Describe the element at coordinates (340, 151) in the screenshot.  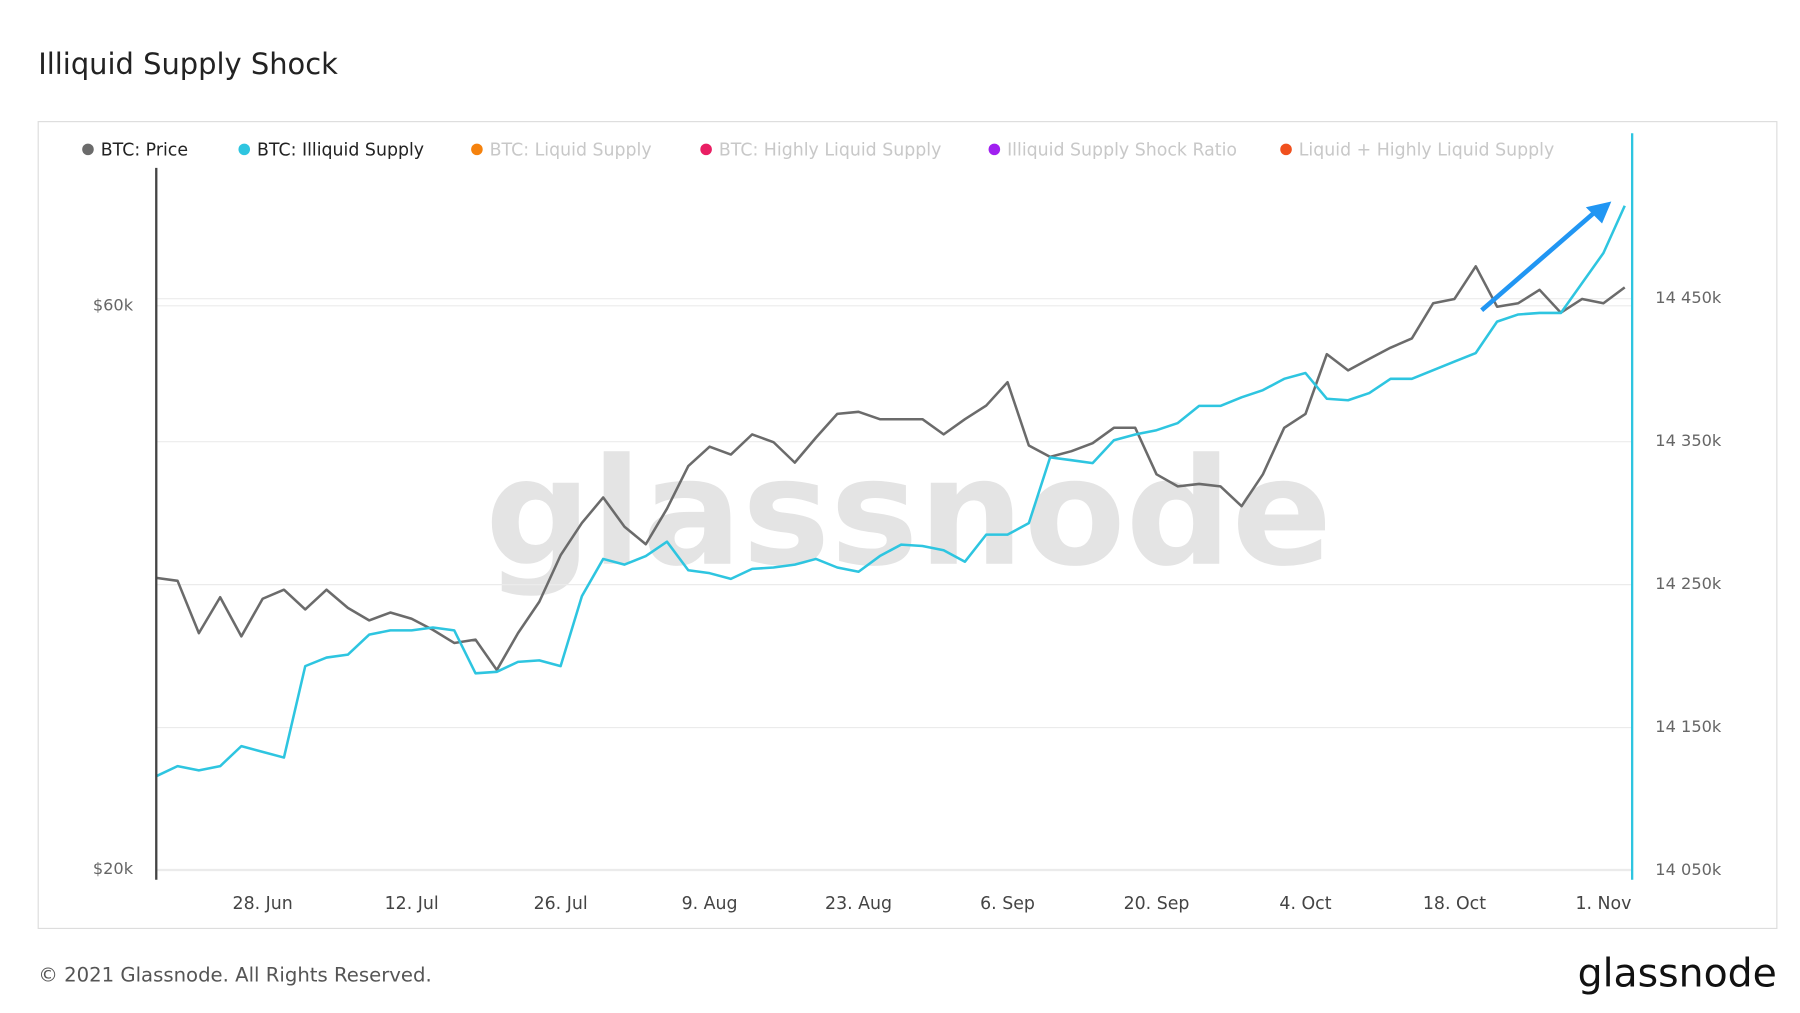
I see `legend-label: BTC: Illiquid Supply` at that location.